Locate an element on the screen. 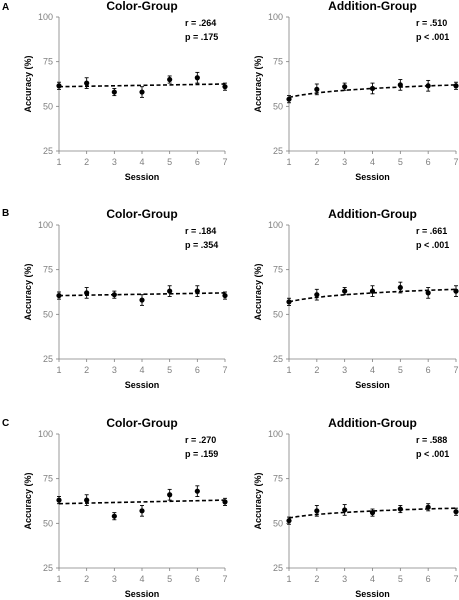  stat-annotation: r = .661 is located at coordinates (431, 231).